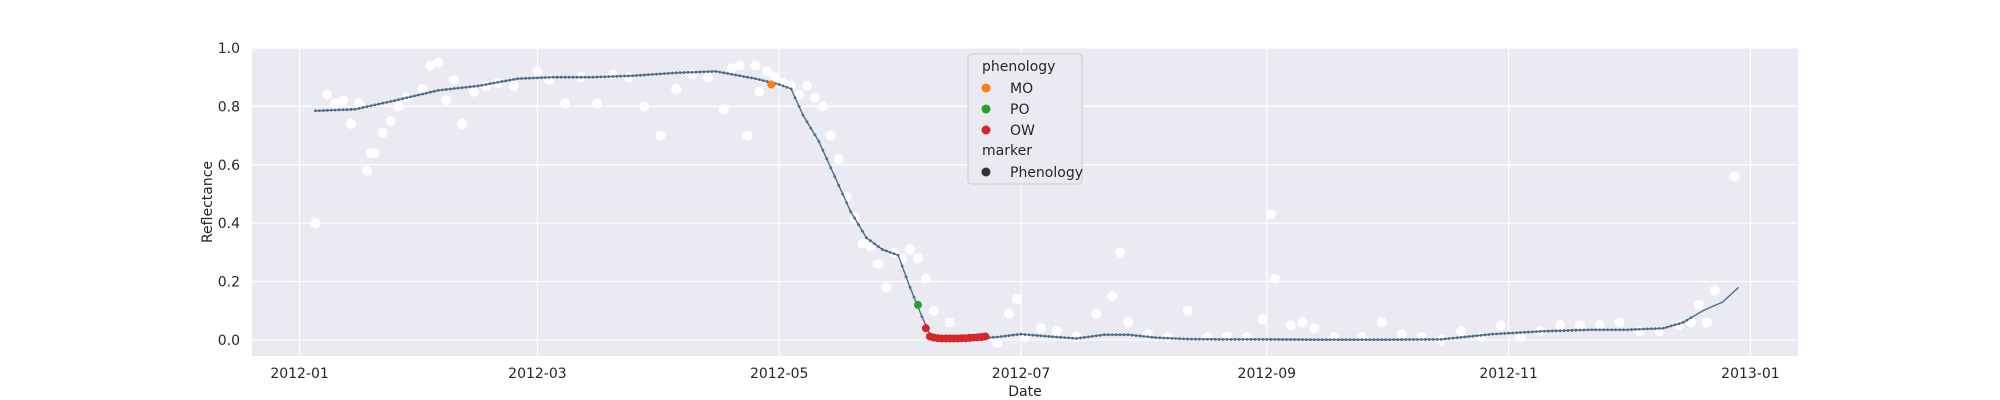 This screenshot has width=2000, height=400. I want to click on x-axis-label: Date, so click(1024, 392).